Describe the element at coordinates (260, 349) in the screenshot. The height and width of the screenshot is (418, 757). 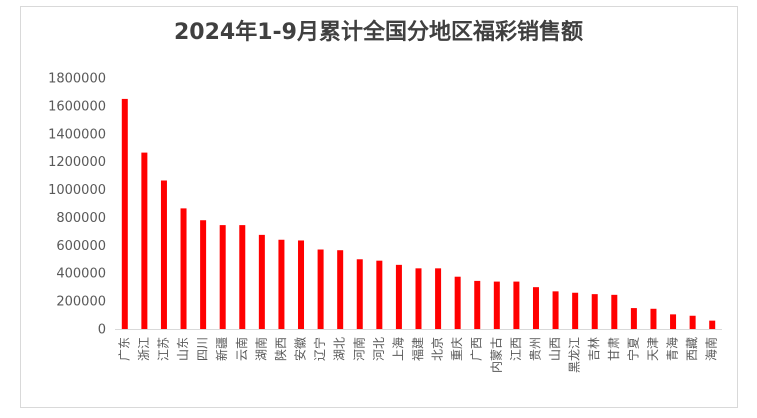
I see `x-tick-label: 湖南` at that location.